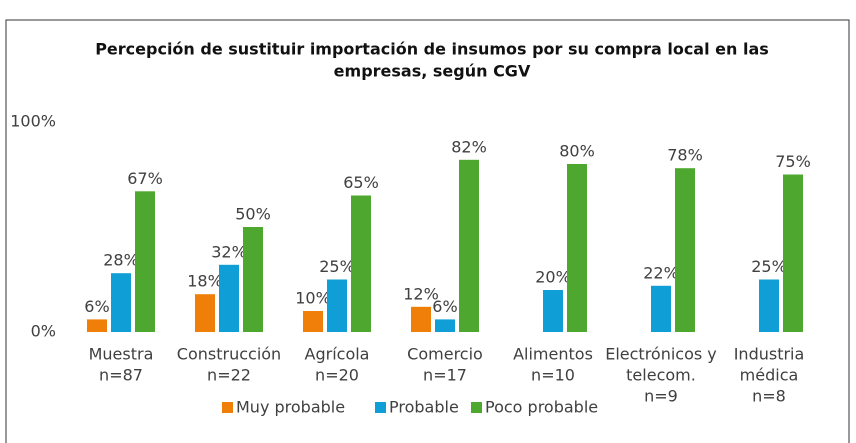 This screenshot has height=443, width=856. What do you see at coordinates (229, 354) in the screenshot?
I see `x-tick-label: Construcción` at bounding box center [229, 354].